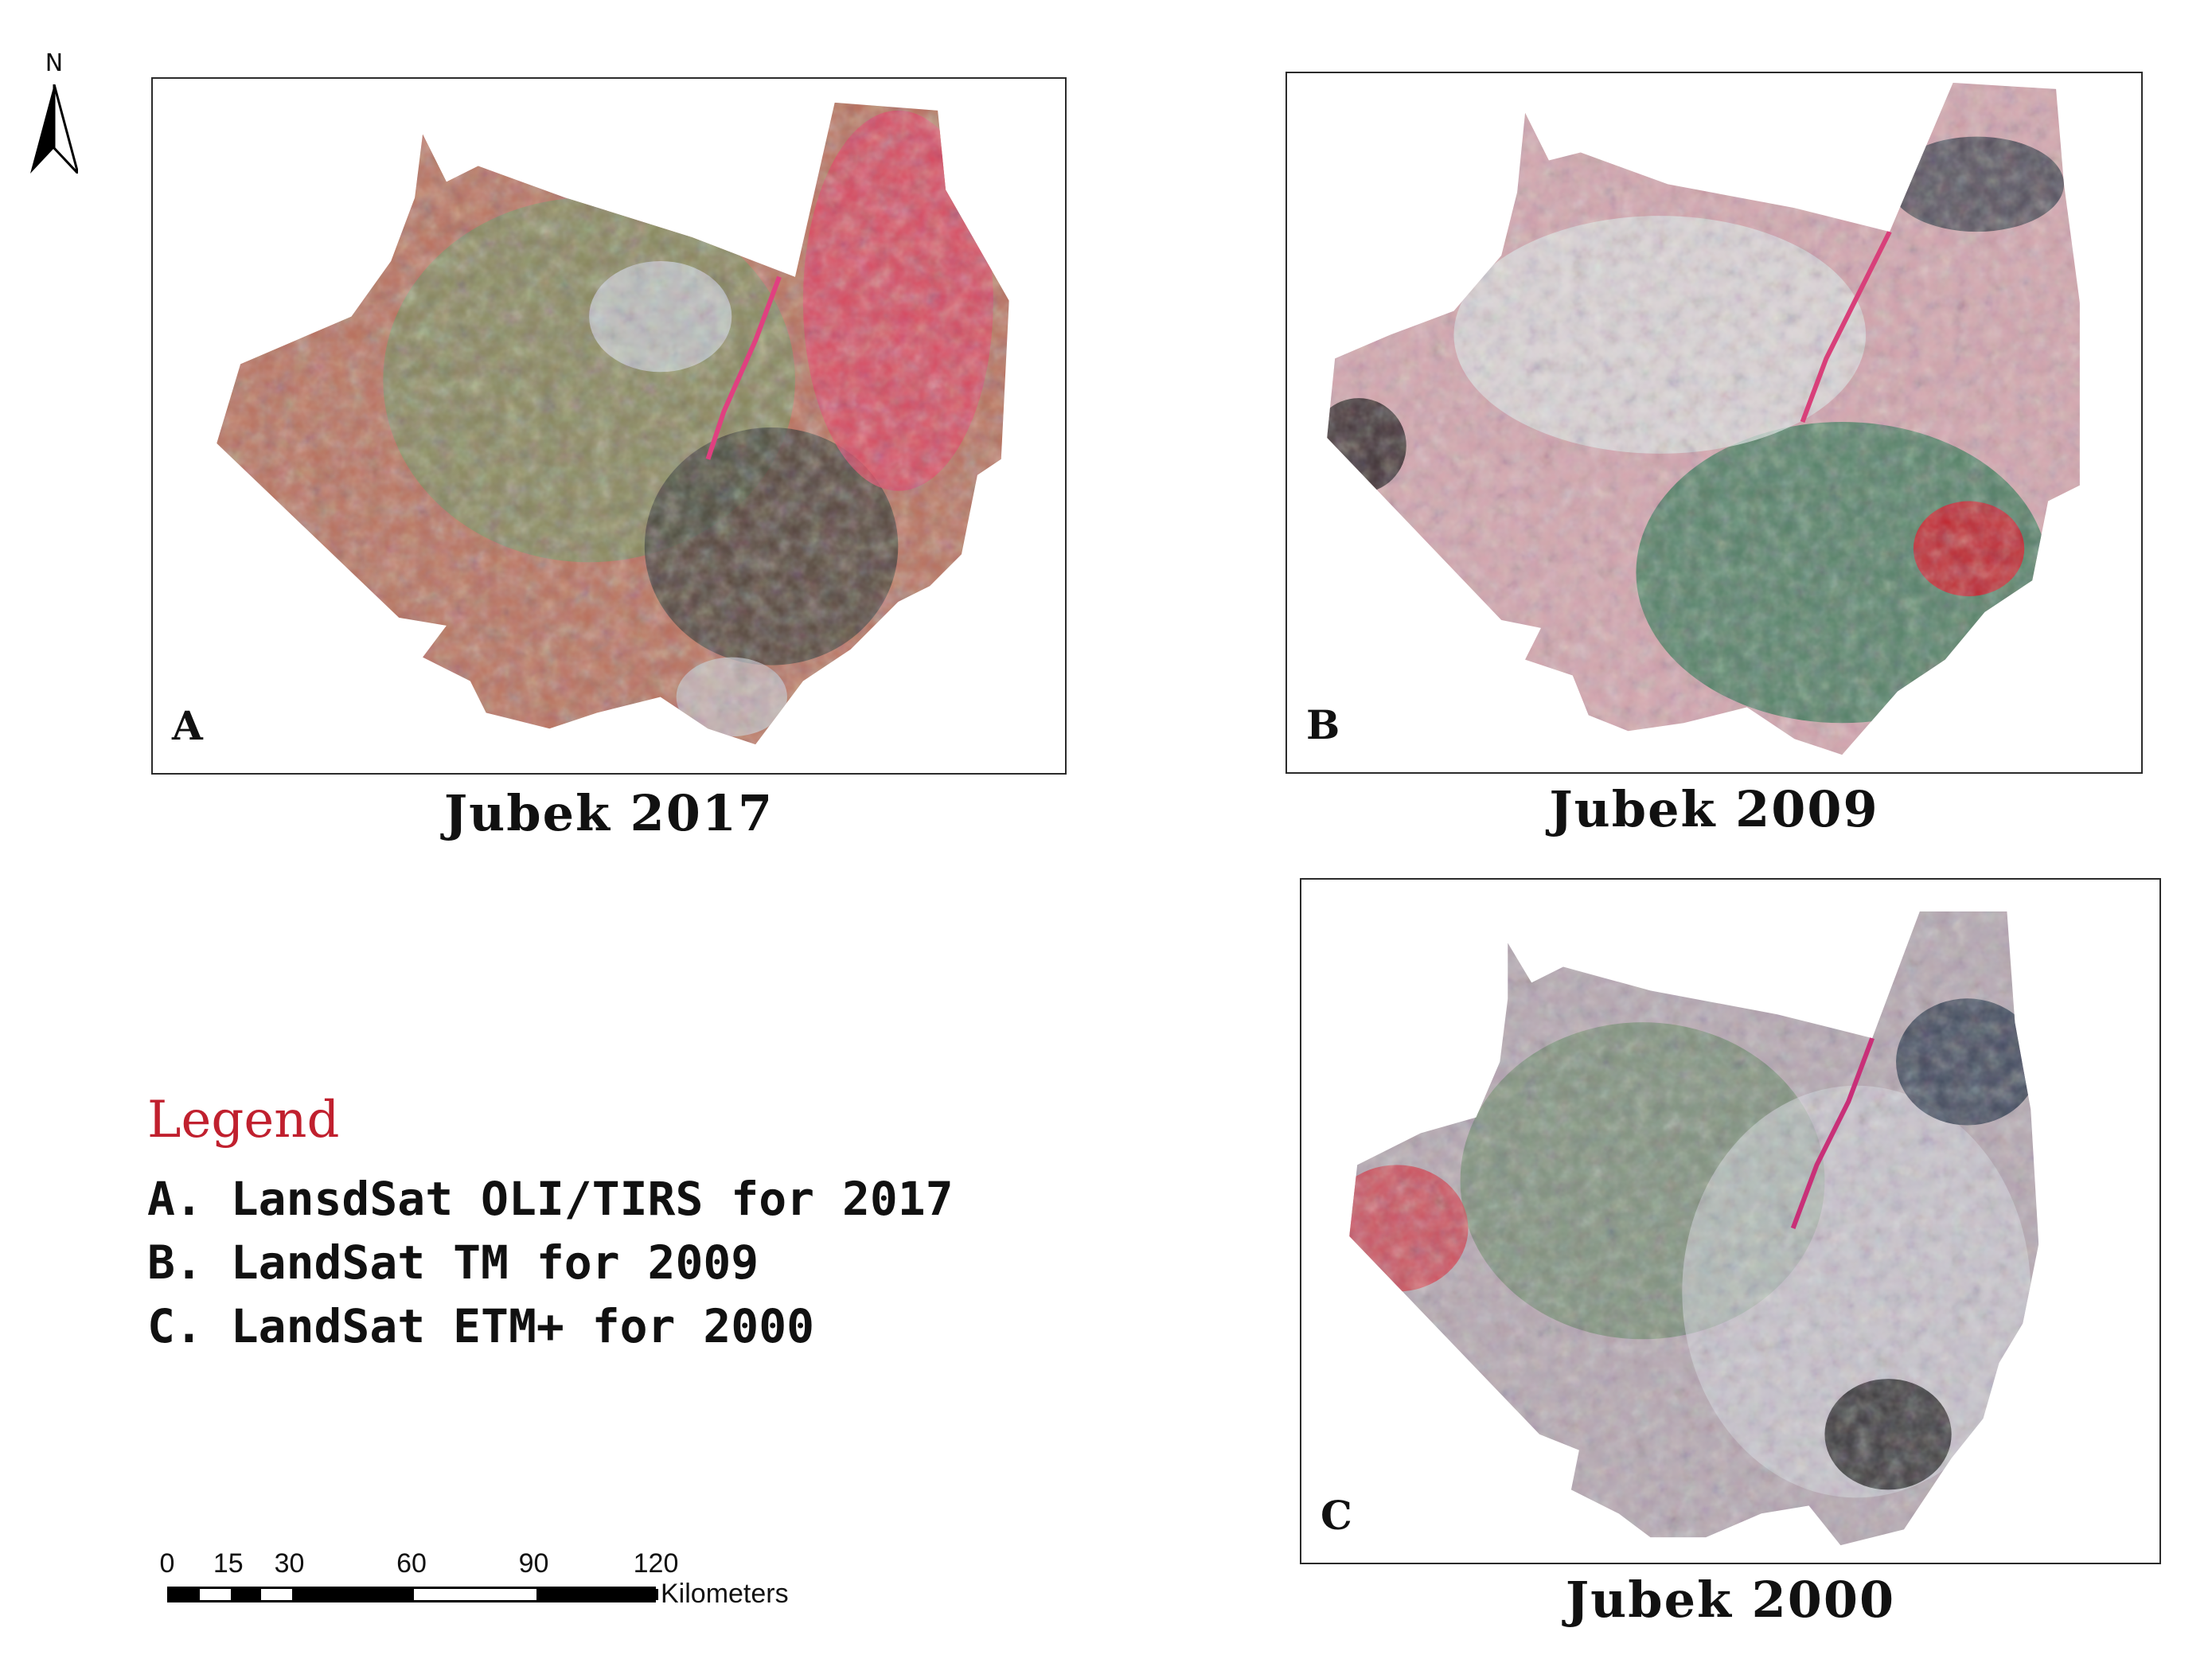 The image size is (2212, 1659). What do you see at coordinates (551, 1199) in the screenshot?
I see `legend-item-a: A. LansdSat OLI/TIRS for 2017` at bounding box center [551, 1199].